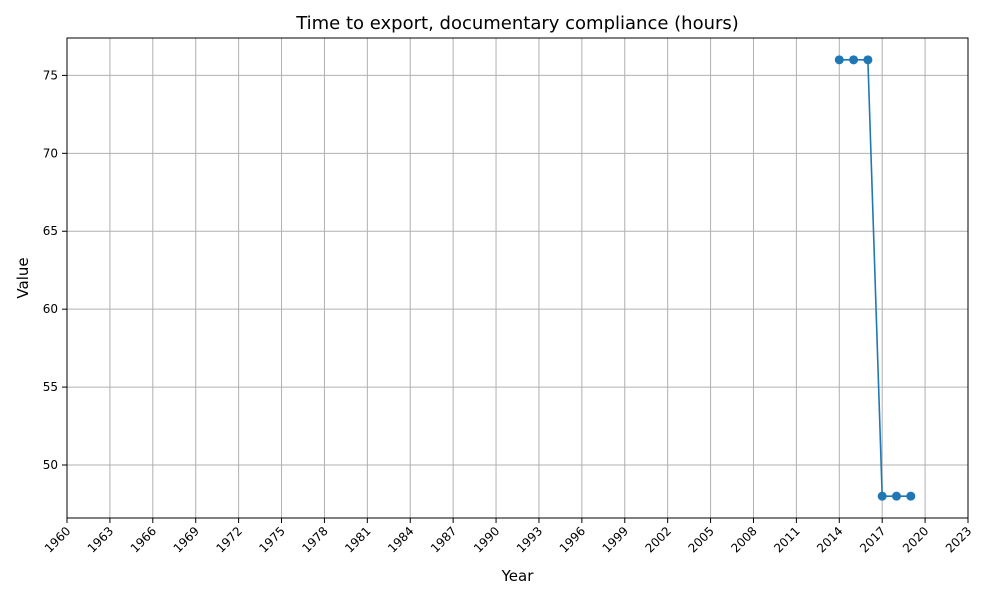 This screenshot has width=1000, height=604. What do you see at coordinates (958, 539) in the screenshot?
I see `x-tick-label: 2023` at bounding box center [958, 539].